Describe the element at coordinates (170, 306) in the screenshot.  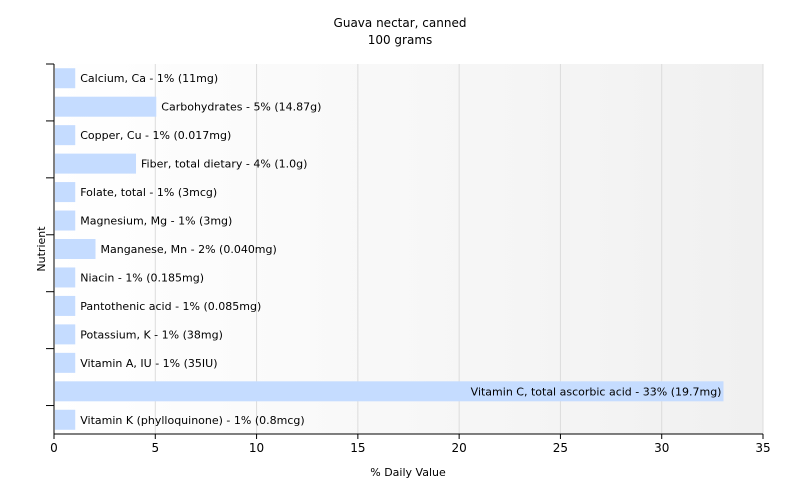
I see `bar-label: Pantothenic acid - 1% (0.085mg)` at that location.